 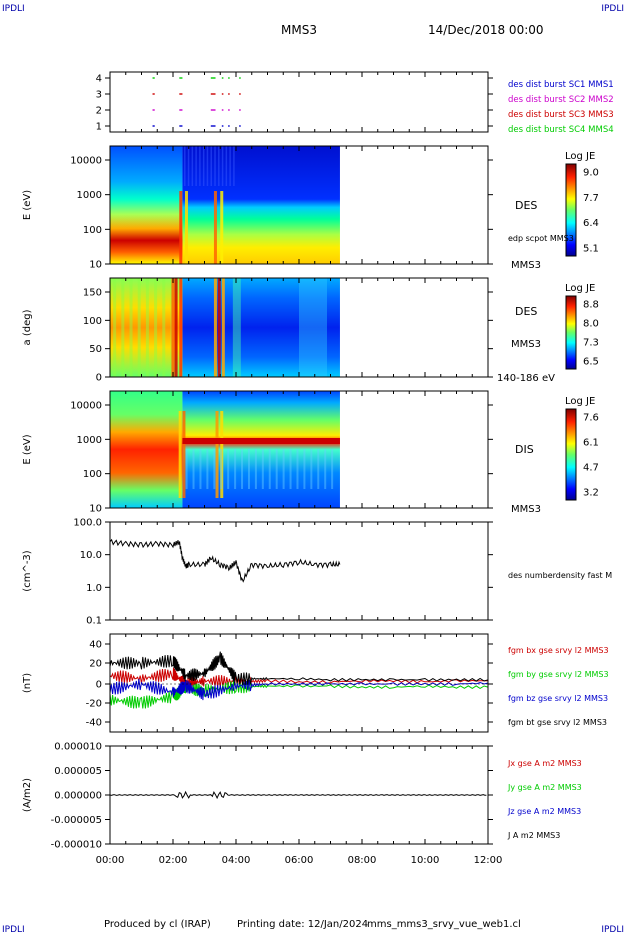 I want to click on x-tick-label: 04:00, so click(x=236, y=860).